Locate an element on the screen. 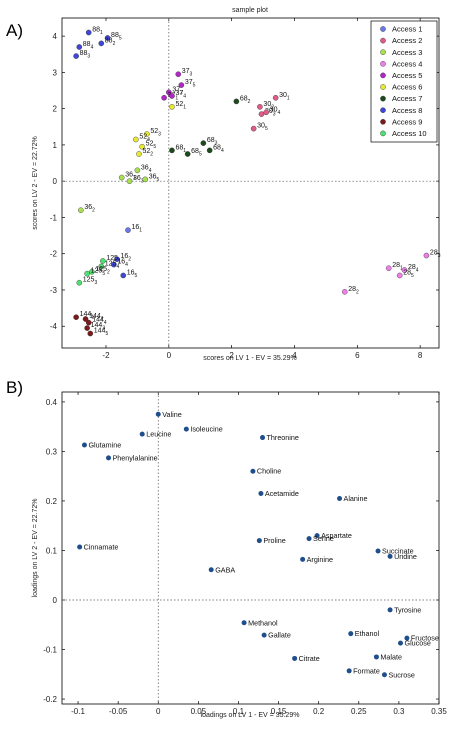 Image resolution: width=474 pixels, height=737 pixels. loading-point-label: Leucine is located at coordinates (158, 434).